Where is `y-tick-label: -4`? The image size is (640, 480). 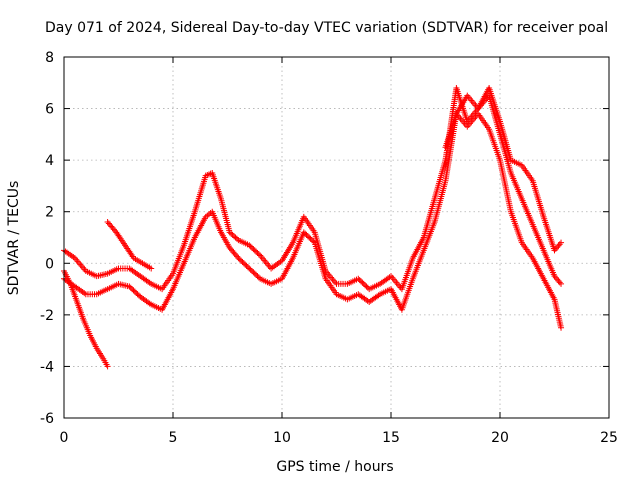 y-tick-label: -4 is located at coordinates (47, 367).